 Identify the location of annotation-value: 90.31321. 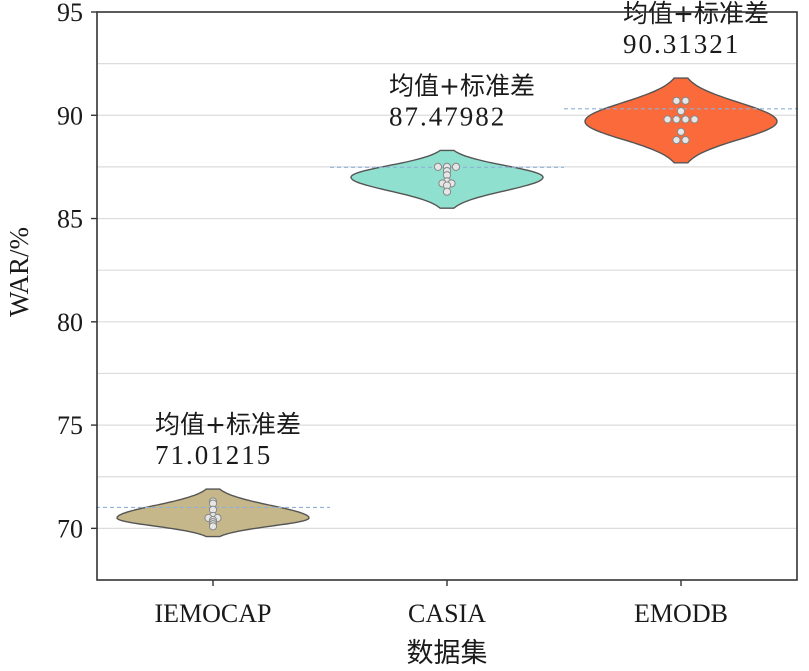
(681, 44).